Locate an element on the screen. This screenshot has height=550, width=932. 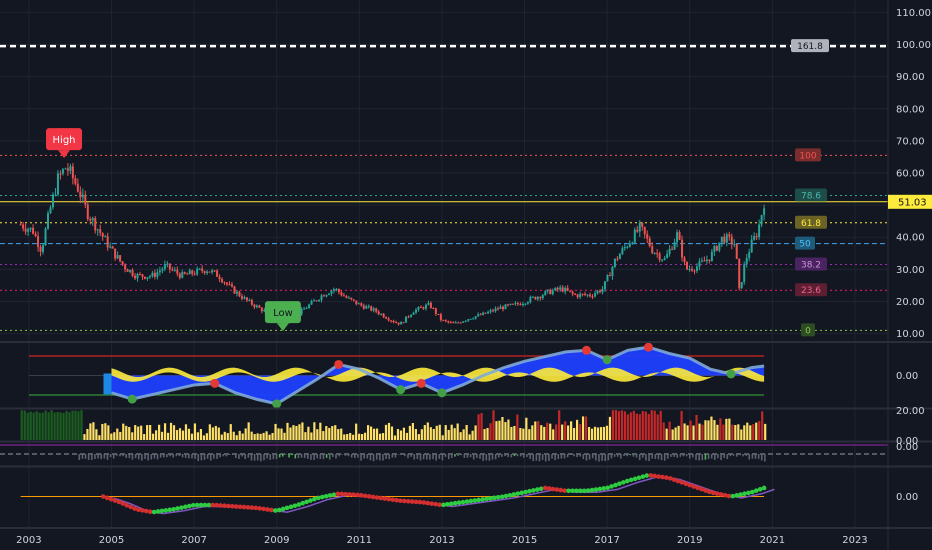
last-price-badge is located at coordinates (910, 201).